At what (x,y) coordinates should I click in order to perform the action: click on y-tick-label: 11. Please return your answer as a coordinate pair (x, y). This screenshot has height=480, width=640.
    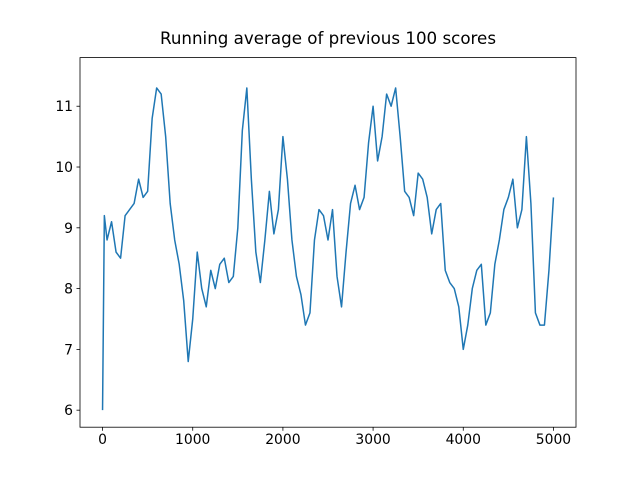
    Looking at the image, I should click on (64, 107).